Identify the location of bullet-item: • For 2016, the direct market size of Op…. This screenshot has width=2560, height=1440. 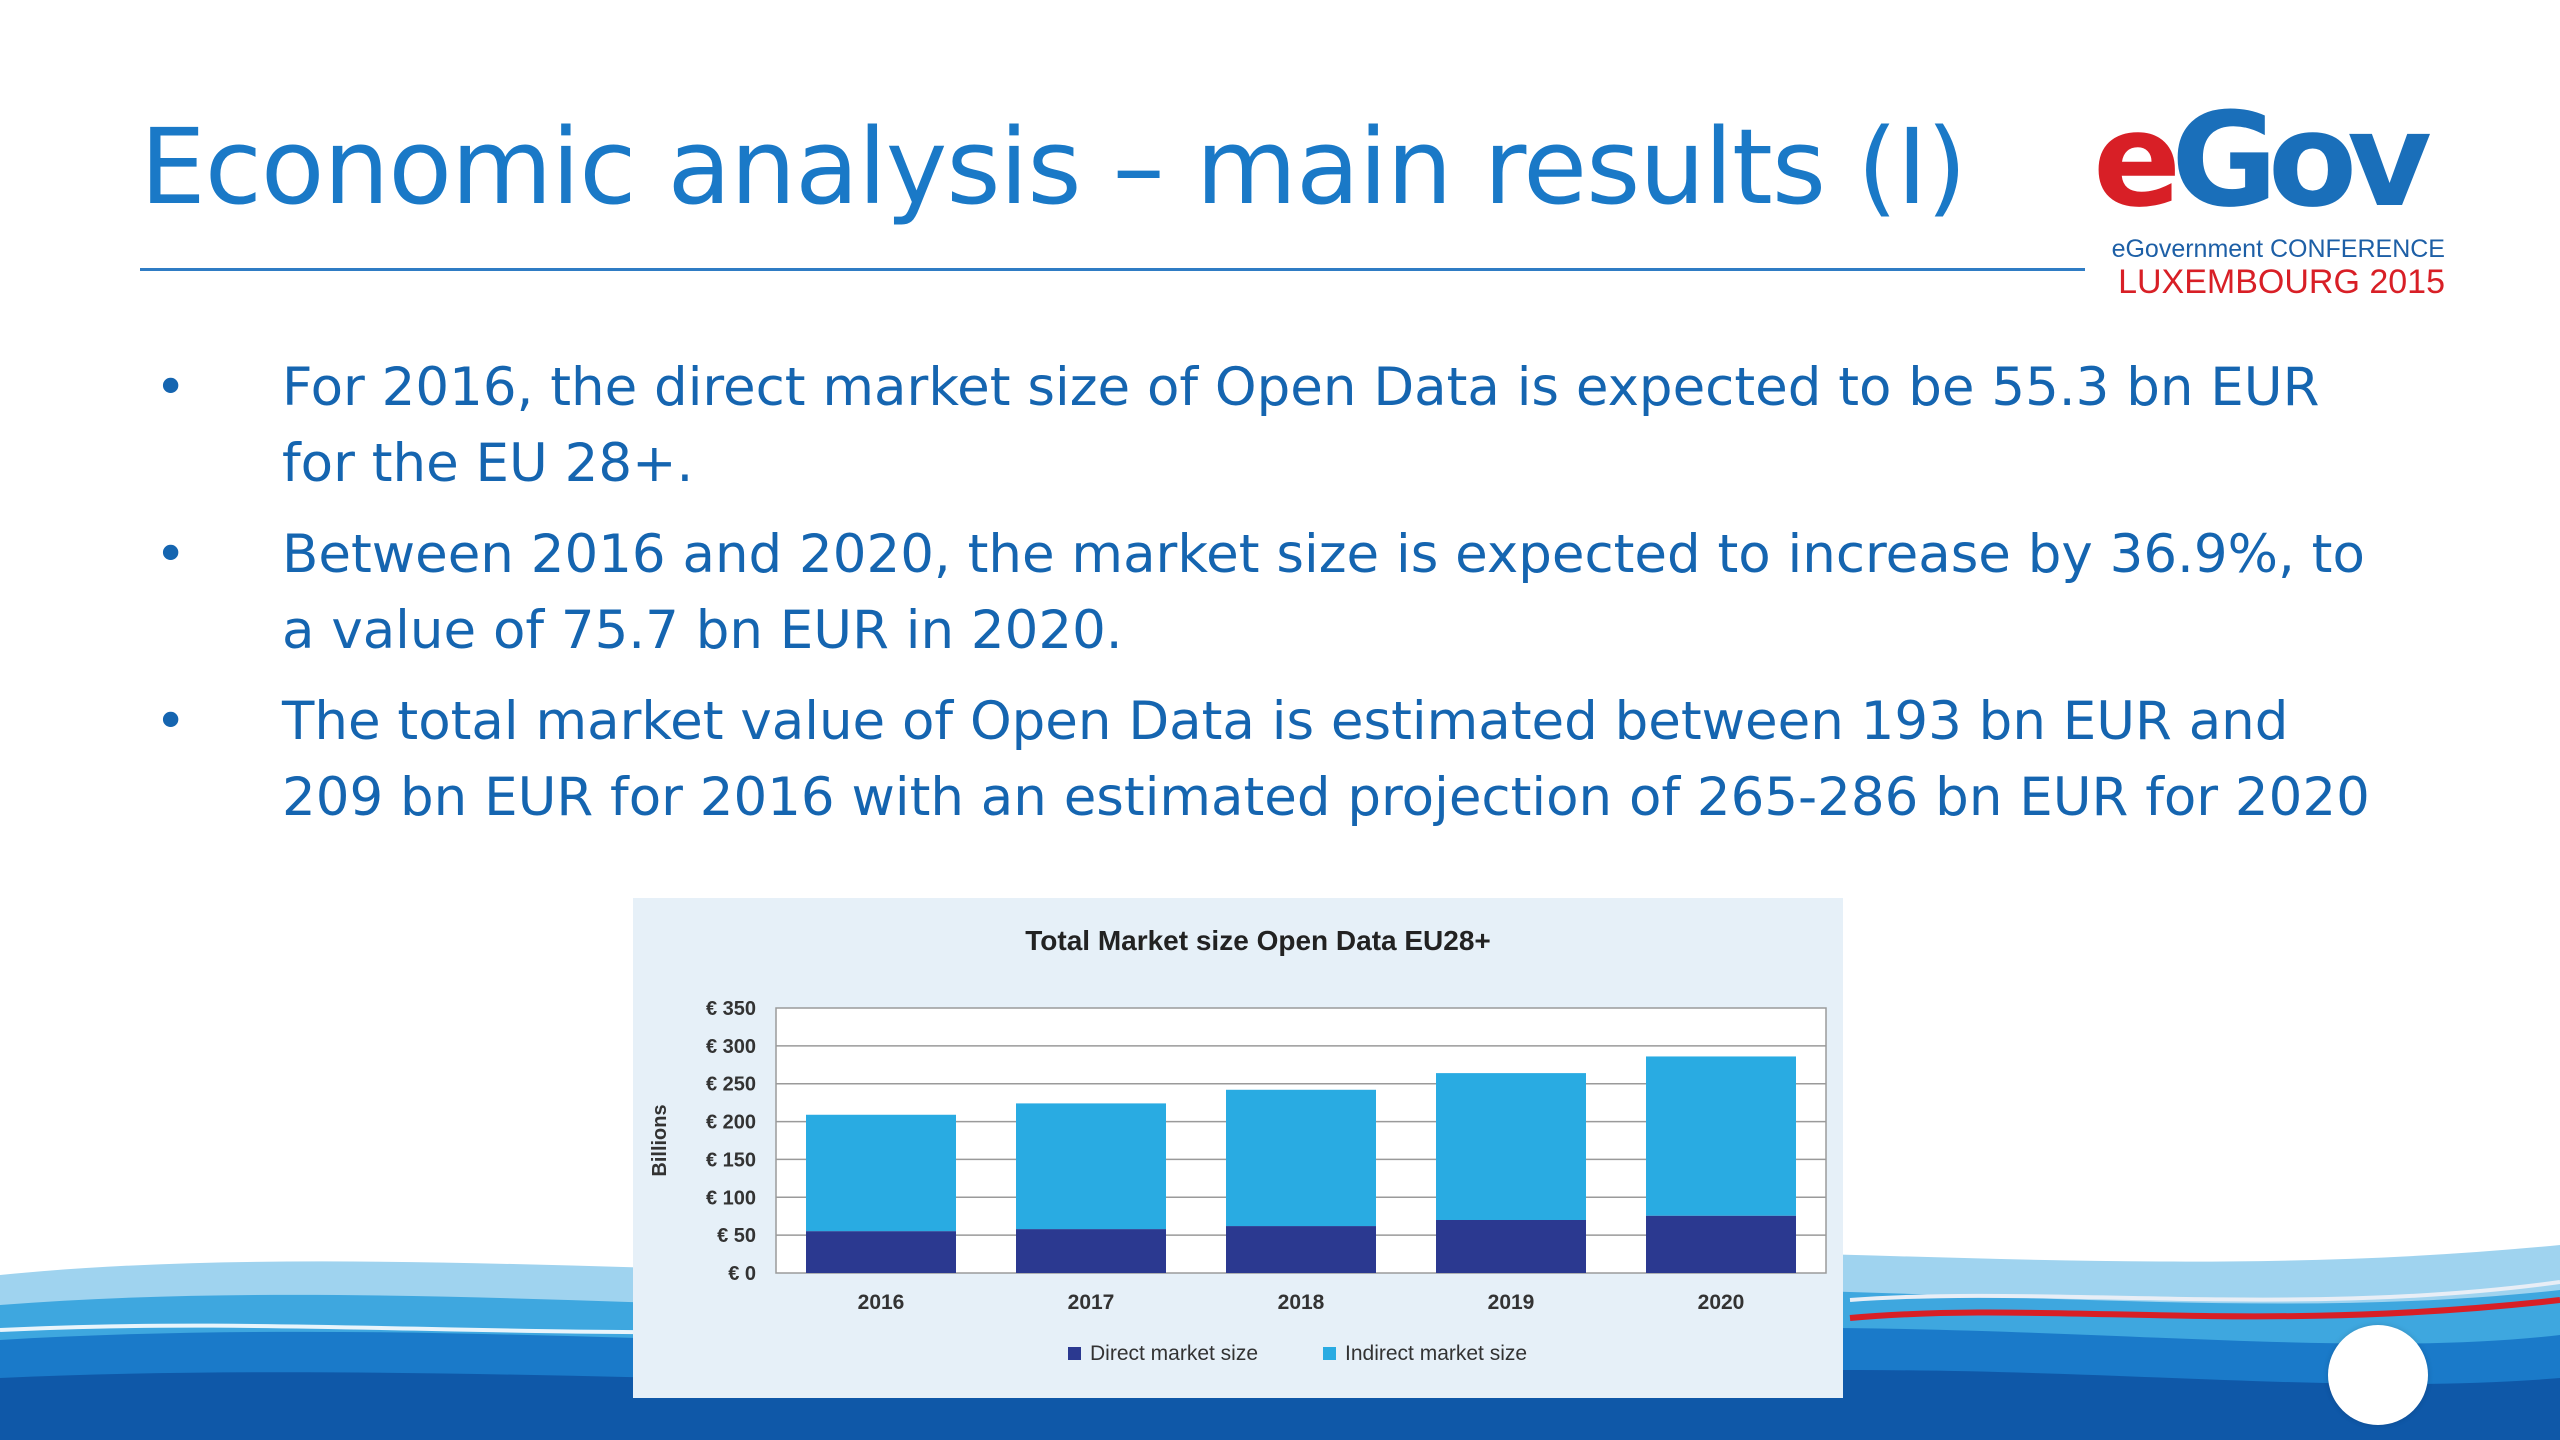
(1270, 426).